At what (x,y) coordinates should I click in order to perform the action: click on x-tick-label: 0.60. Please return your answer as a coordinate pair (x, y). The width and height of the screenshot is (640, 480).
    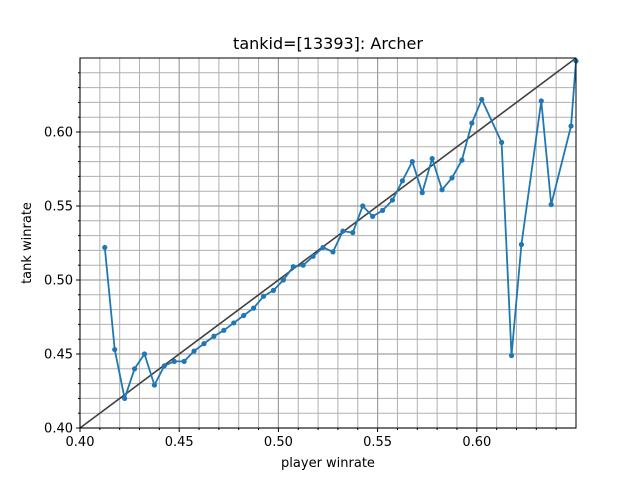
    Looking at the image, I should click on (476, 442).